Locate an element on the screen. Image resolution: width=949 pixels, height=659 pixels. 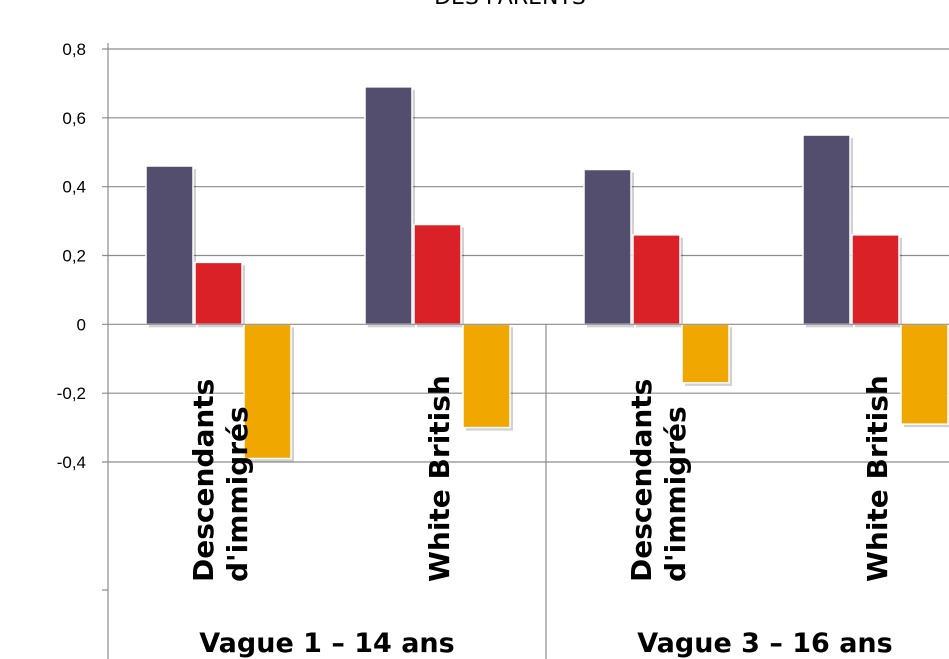
y-axis-tick-labels: 0,8 0,6 0,4 0,2 0 -0,2 -0,4 is located at coordinates (71, 256).